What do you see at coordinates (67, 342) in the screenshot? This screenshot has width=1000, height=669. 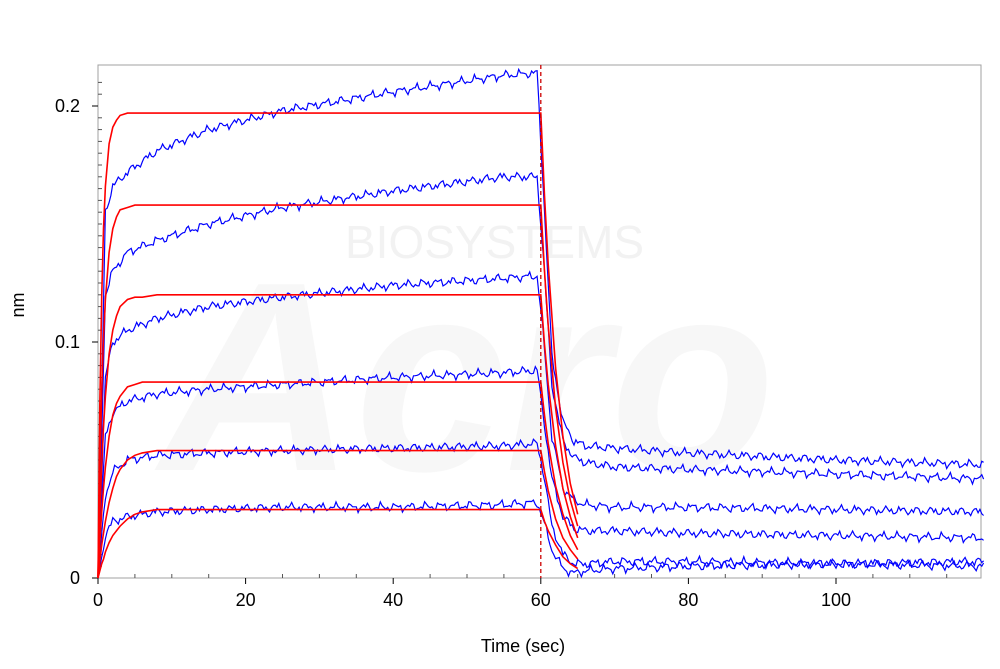 I see `y-tick-label: 0.1` at bounding box center [67, 342].